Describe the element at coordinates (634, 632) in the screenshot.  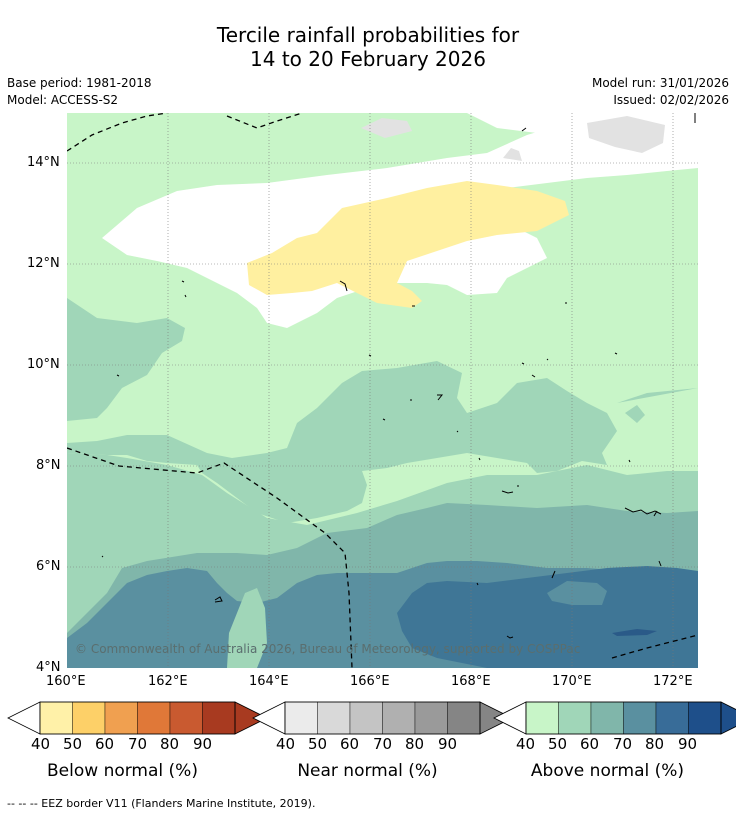
I see `above-normal-90-streak` at that location.